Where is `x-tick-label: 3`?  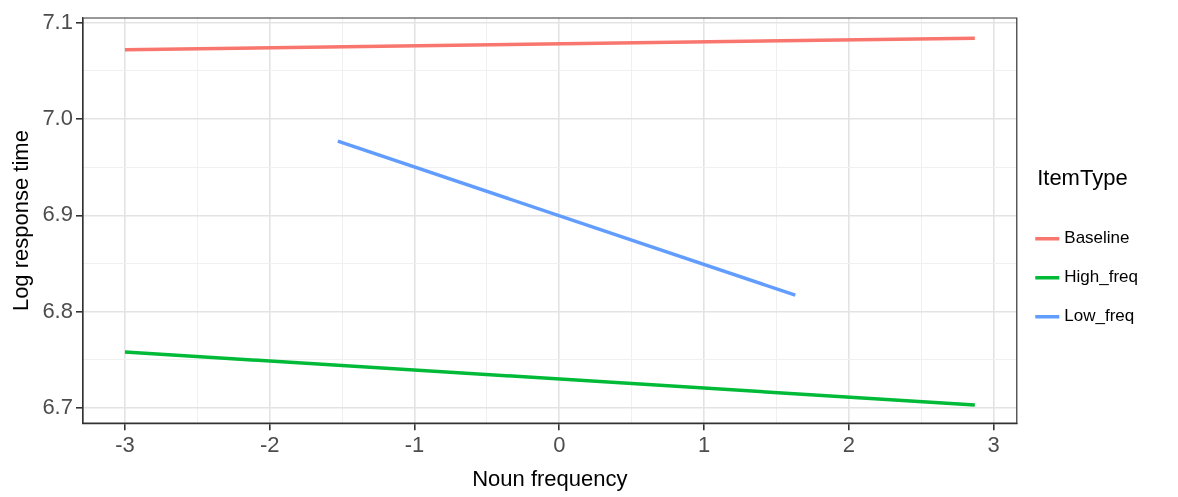
x-tick-label: 3 is located at coordinates (993, 445).